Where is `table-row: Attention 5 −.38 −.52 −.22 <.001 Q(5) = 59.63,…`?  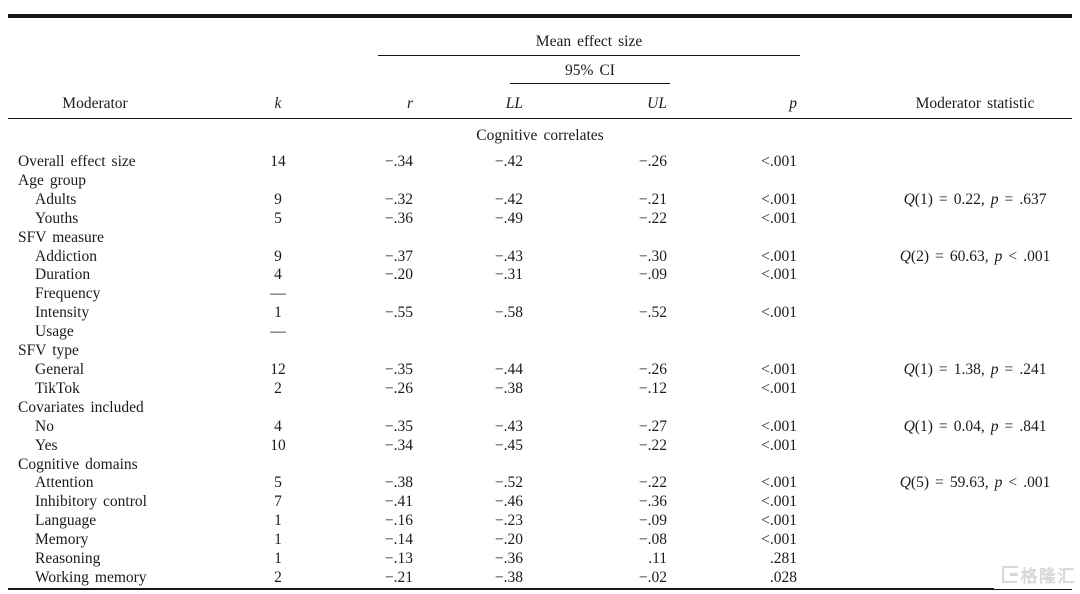
table-row: Attention 5 −.38 −.52 −.22 <.001 Q(5) = 59.63,… is located at coordinates (540, 483).